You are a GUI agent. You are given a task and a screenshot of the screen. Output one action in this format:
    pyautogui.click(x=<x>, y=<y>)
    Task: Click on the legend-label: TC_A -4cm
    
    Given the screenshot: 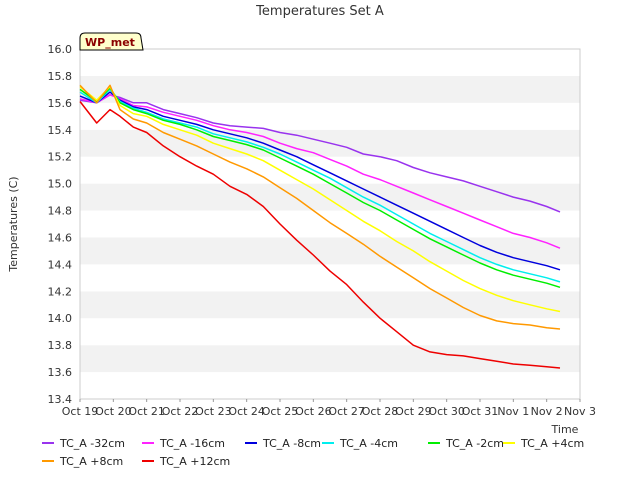 What is the action you would take?
    pyautogui.click(x=368, y=443)
    